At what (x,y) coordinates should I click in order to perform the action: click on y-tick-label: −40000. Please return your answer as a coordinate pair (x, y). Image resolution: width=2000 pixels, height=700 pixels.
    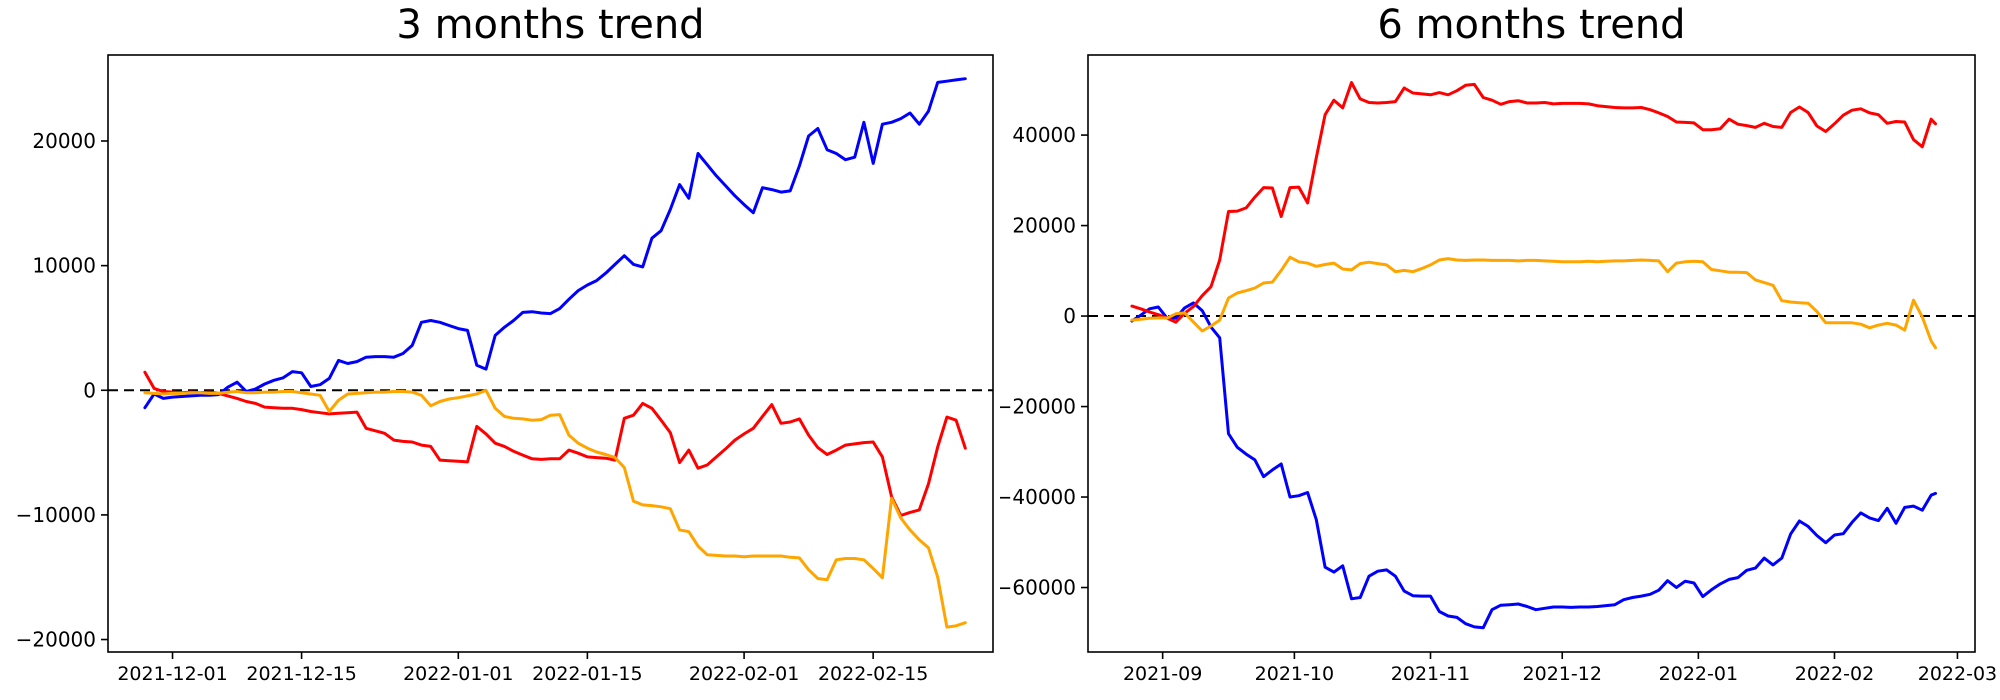
    Looking at the image, I should click on (1038, 497).